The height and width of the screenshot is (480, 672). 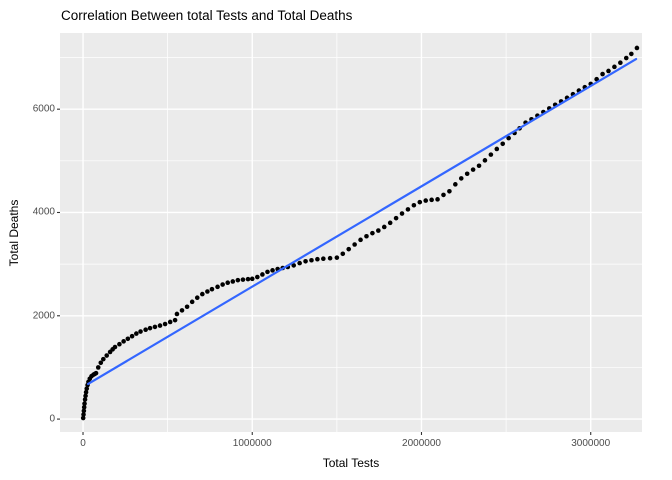 What do you see at coordinates (252, 443) in the screenshot?
I see `x-tick-label: 1000000` at bounding box center [252, 443].